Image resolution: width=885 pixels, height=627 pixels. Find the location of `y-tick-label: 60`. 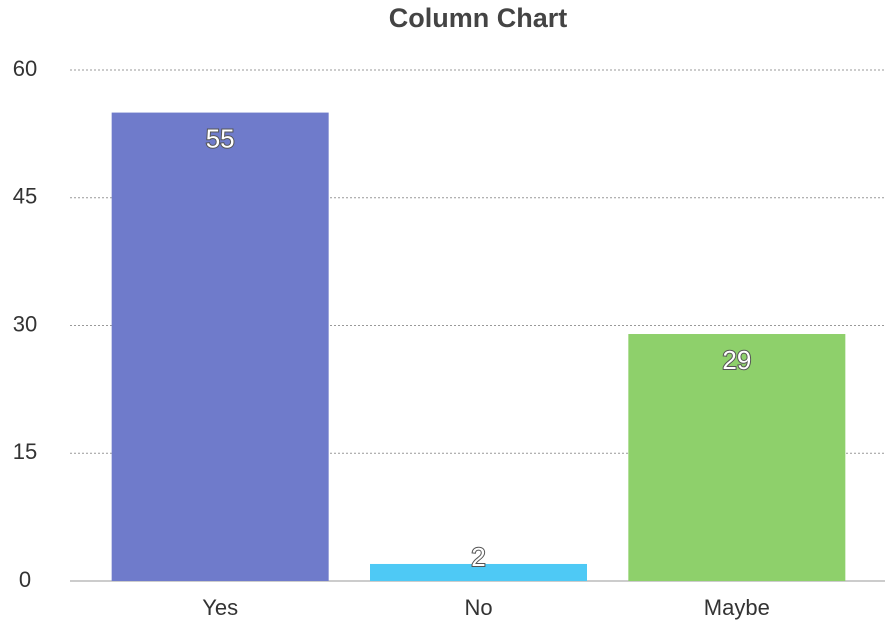

y-tick-label: 60 is located at coordinates (25, 68).